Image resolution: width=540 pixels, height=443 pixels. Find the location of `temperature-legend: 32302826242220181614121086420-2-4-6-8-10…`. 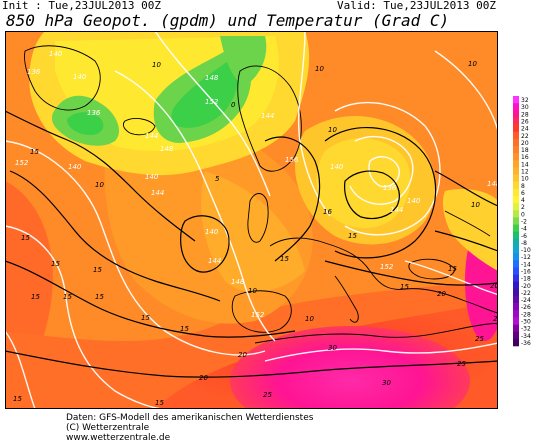

temperature-legend: 32302826242220181614121086420-2-4-6-8-10… is located at coordinates (522, 221).